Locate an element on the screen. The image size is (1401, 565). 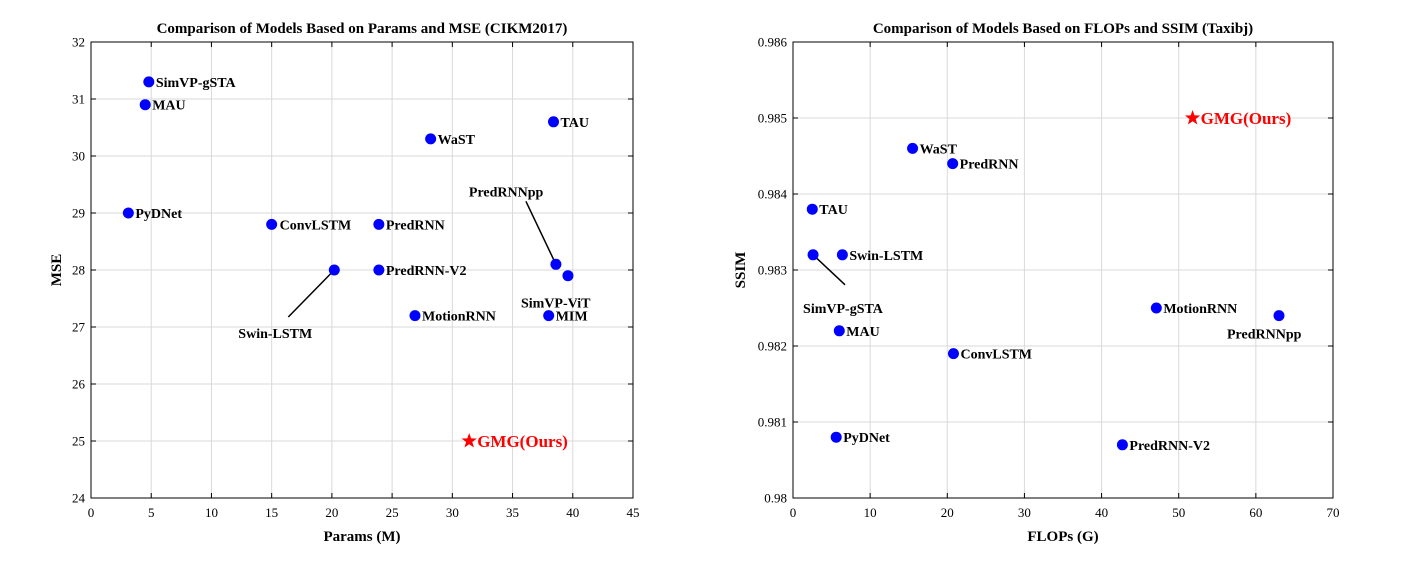
point-label-simvp-vit: SimVP-ViT is located at coordinates (556, 304).